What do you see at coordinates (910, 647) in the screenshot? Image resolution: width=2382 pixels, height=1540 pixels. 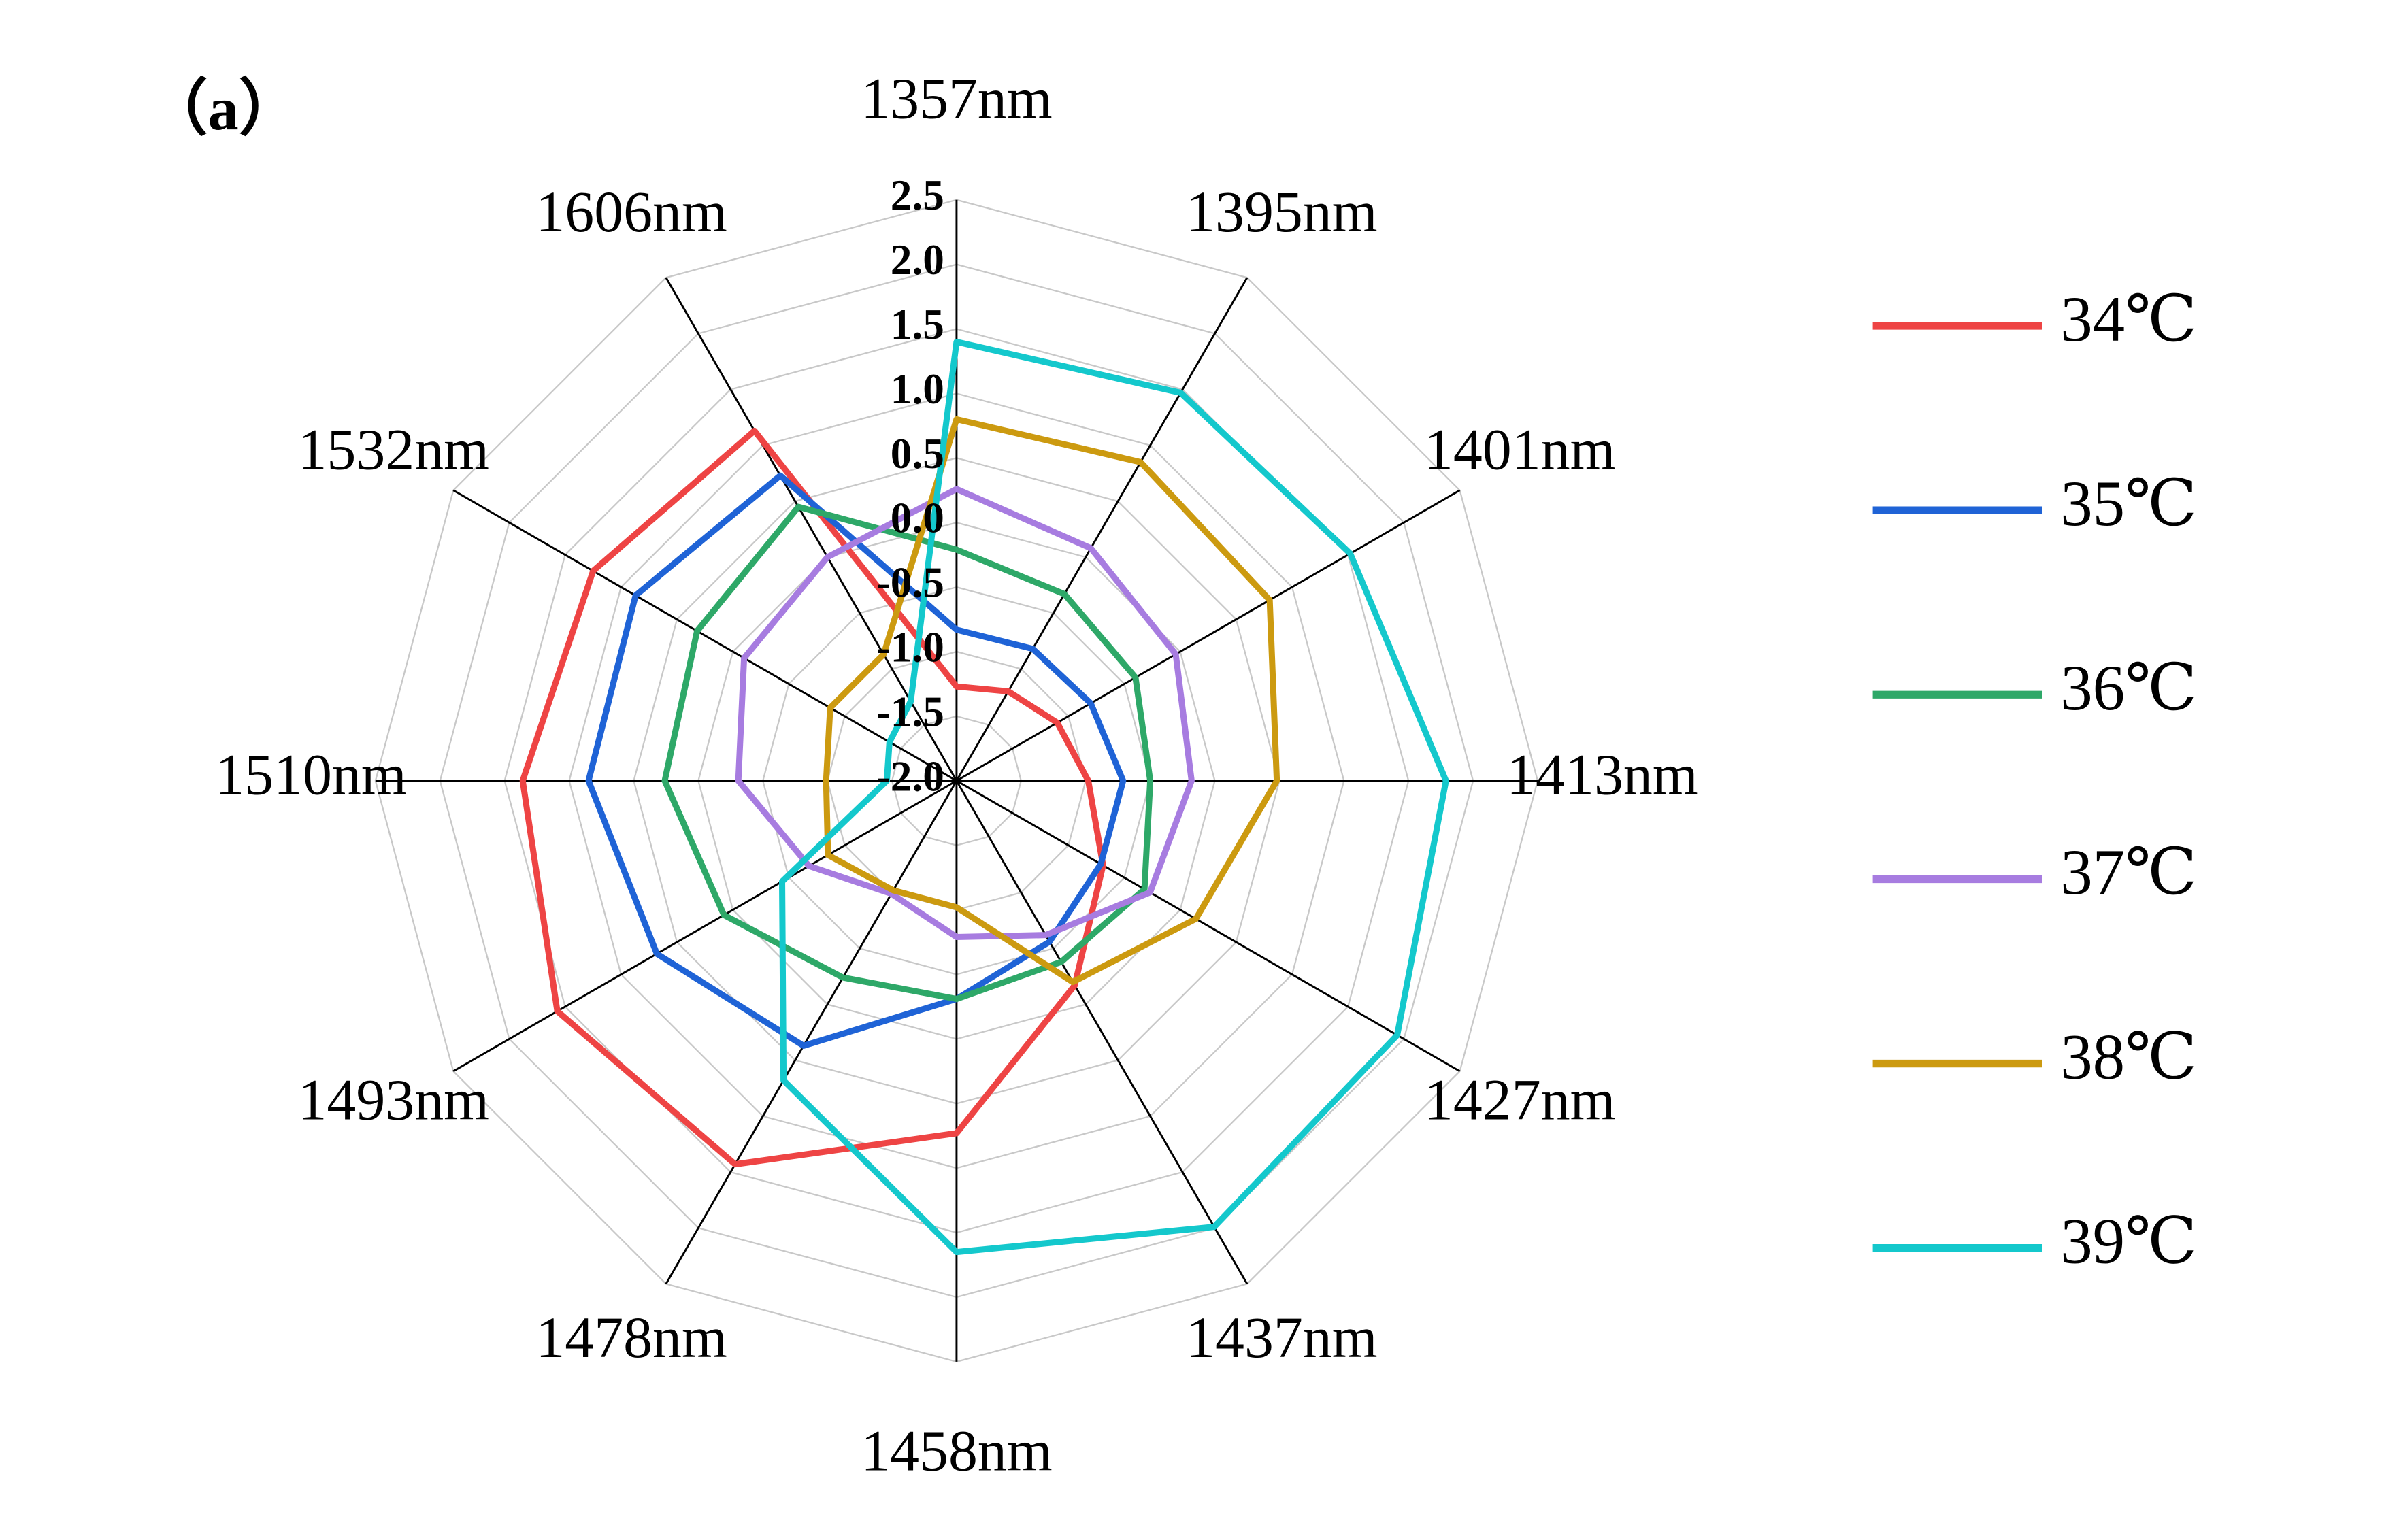 I see `tick-label: -1.0` at bounding box center [910, 647].